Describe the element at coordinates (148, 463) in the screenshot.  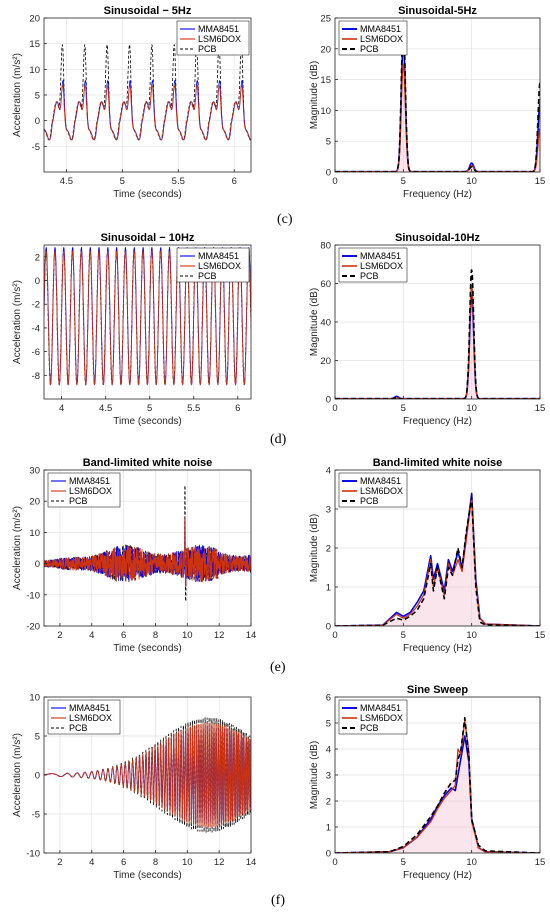
I see `chart-title: Band-limited white noise` at that location.